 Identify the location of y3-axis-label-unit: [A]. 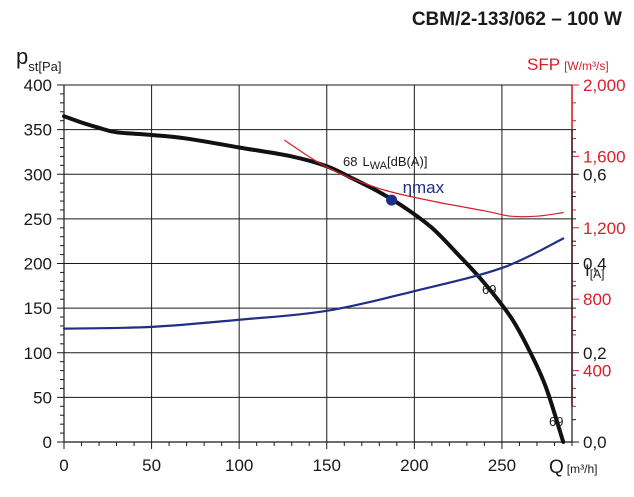
(597, 274).